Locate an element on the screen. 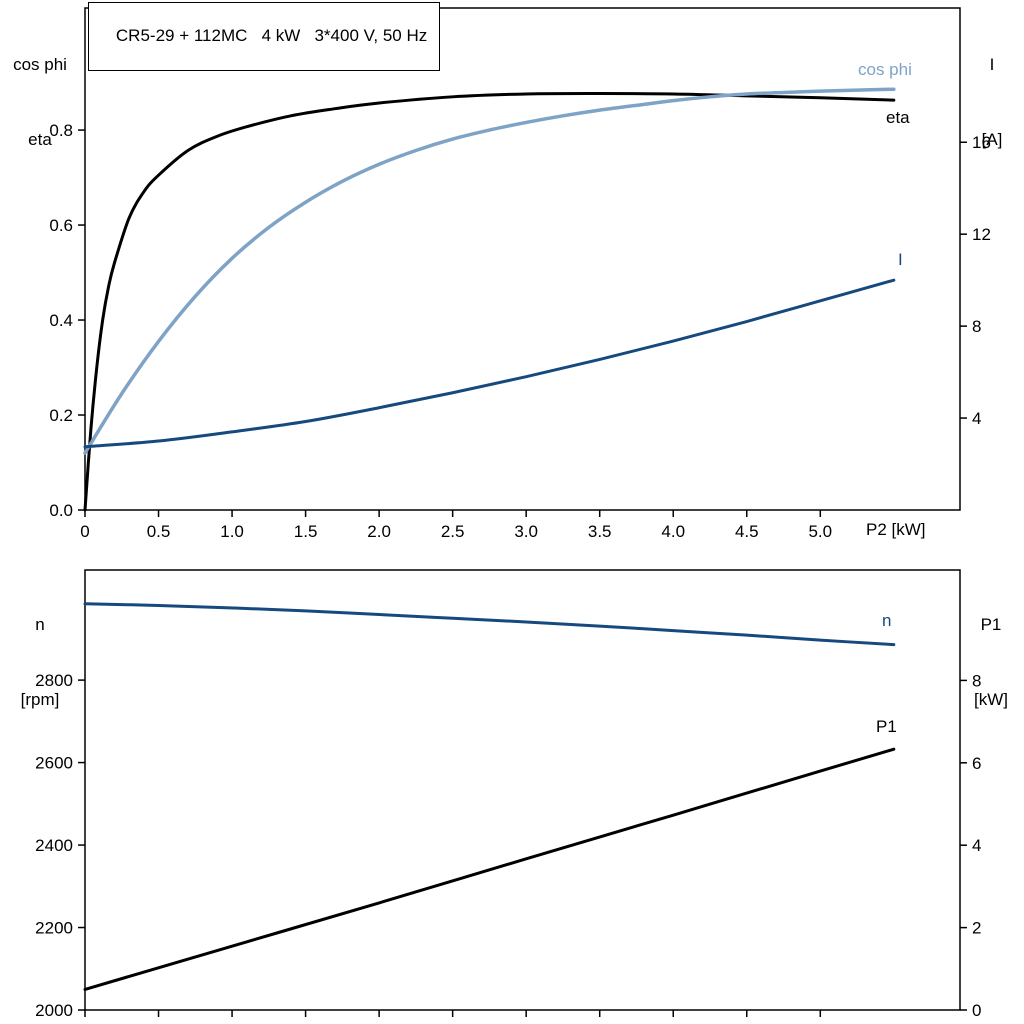 The width and height of the screenshot is (1024, 1024). svg-text: 12 is located at coordinates (981, 234).